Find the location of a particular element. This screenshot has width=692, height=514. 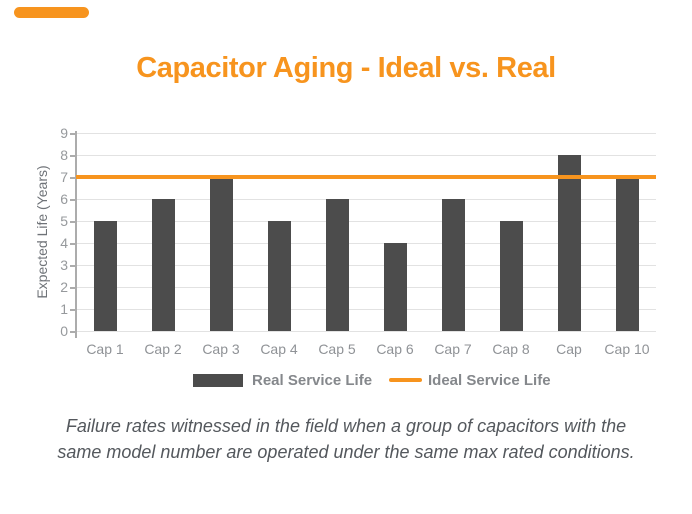

y-tick-label-3: 3 is located at coordinates (64, 265).